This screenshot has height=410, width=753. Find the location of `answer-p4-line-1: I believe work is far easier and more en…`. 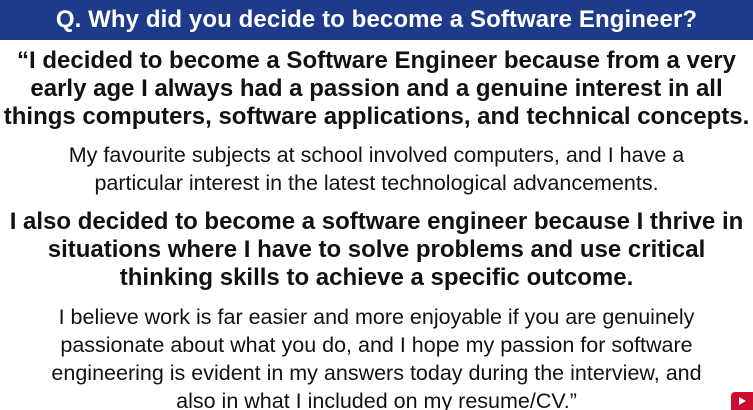

answer-p4-line-1: I believe work is far easier and more en… is located at coordinates (376, 317).